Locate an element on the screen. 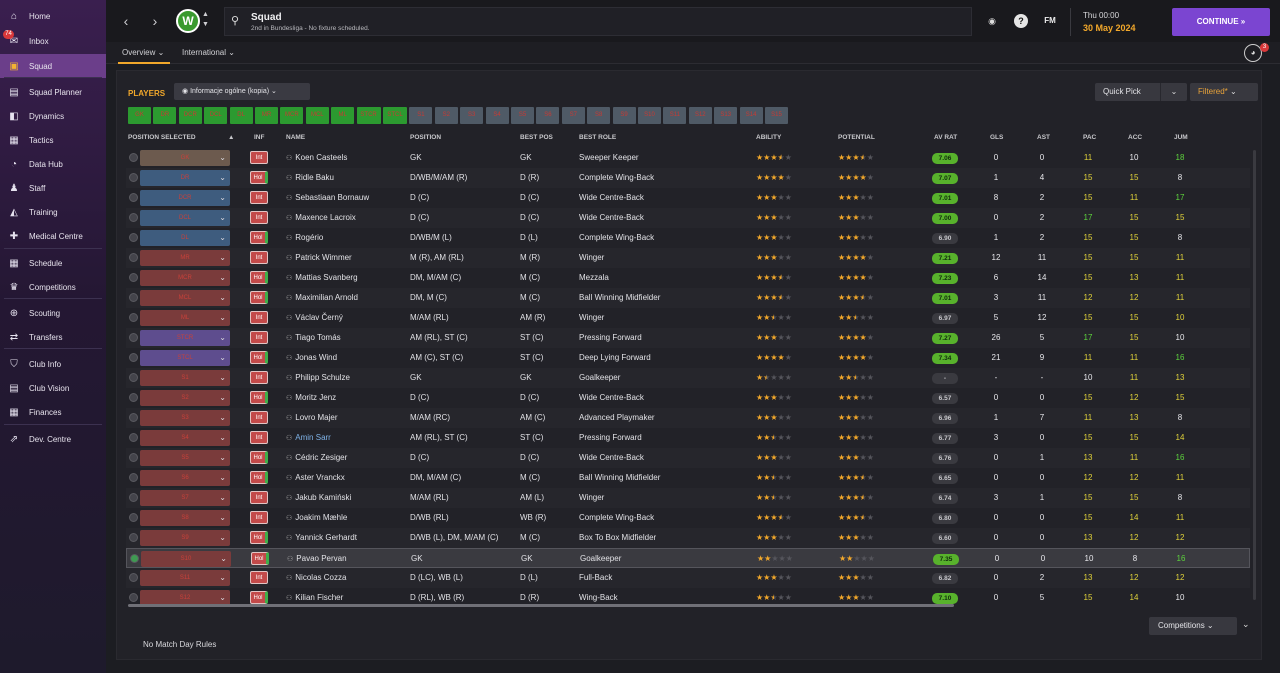  position-chip-s3: S3 is located at coordinates (472, 115).